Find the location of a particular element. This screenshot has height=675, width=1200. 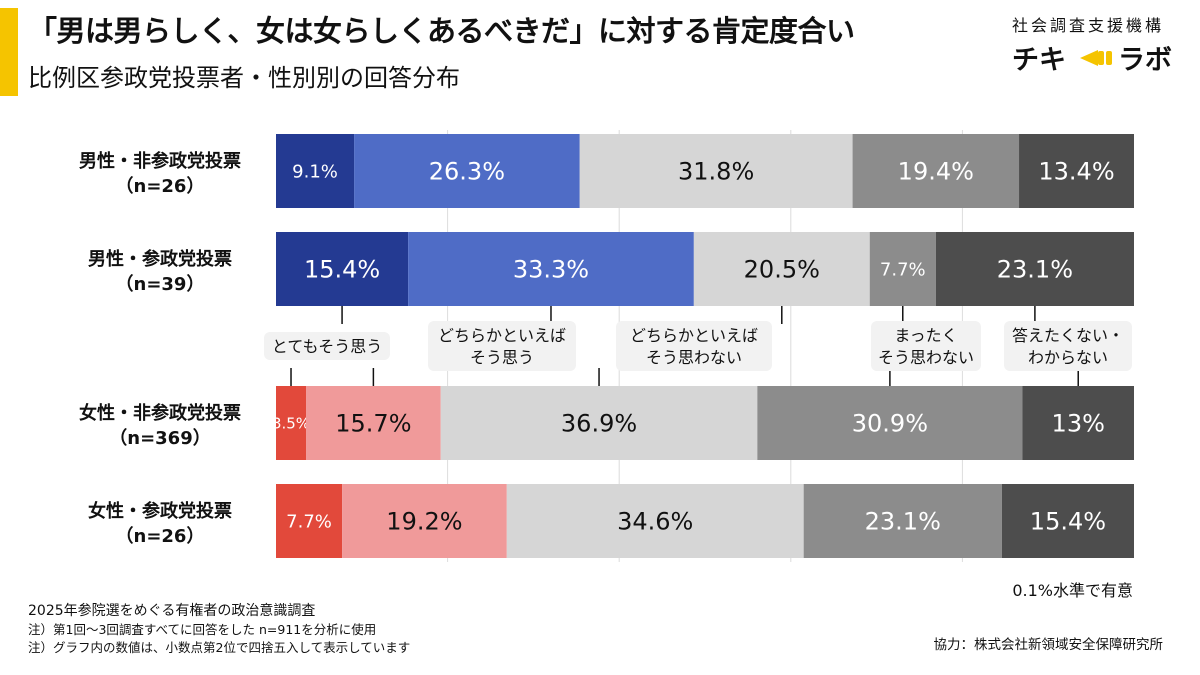

data-label: 15.7% is located at coordinates (373, 424).